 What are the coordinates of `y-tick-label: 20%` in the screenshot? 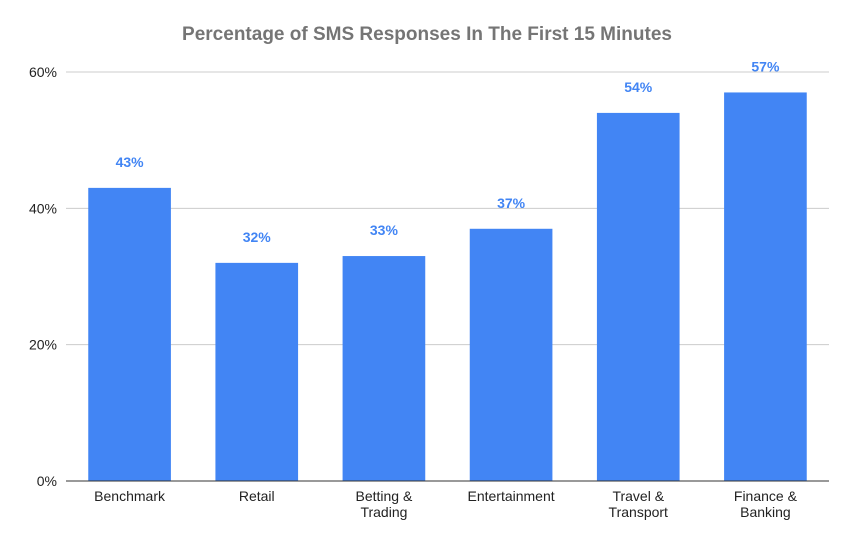 It's located at (43, 345).